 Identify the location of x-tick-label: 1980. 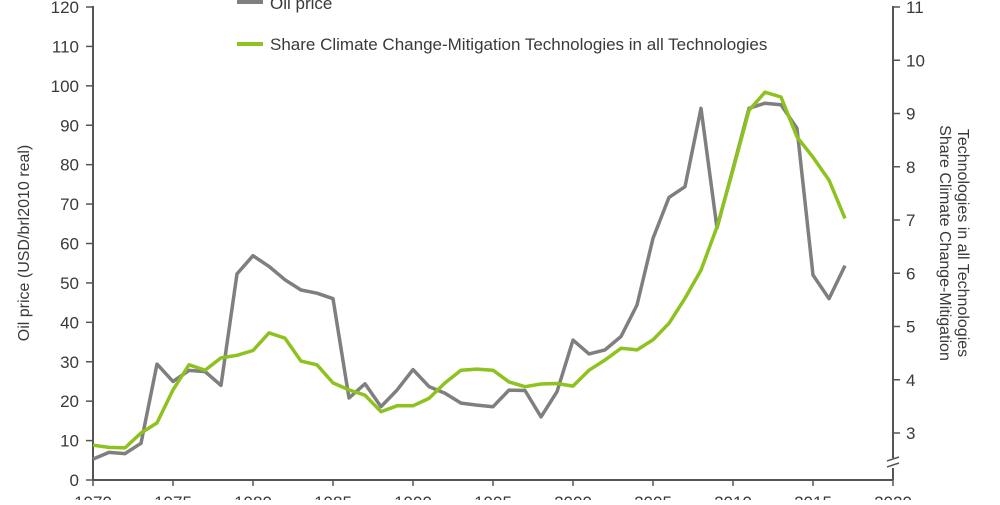
(253, 496).